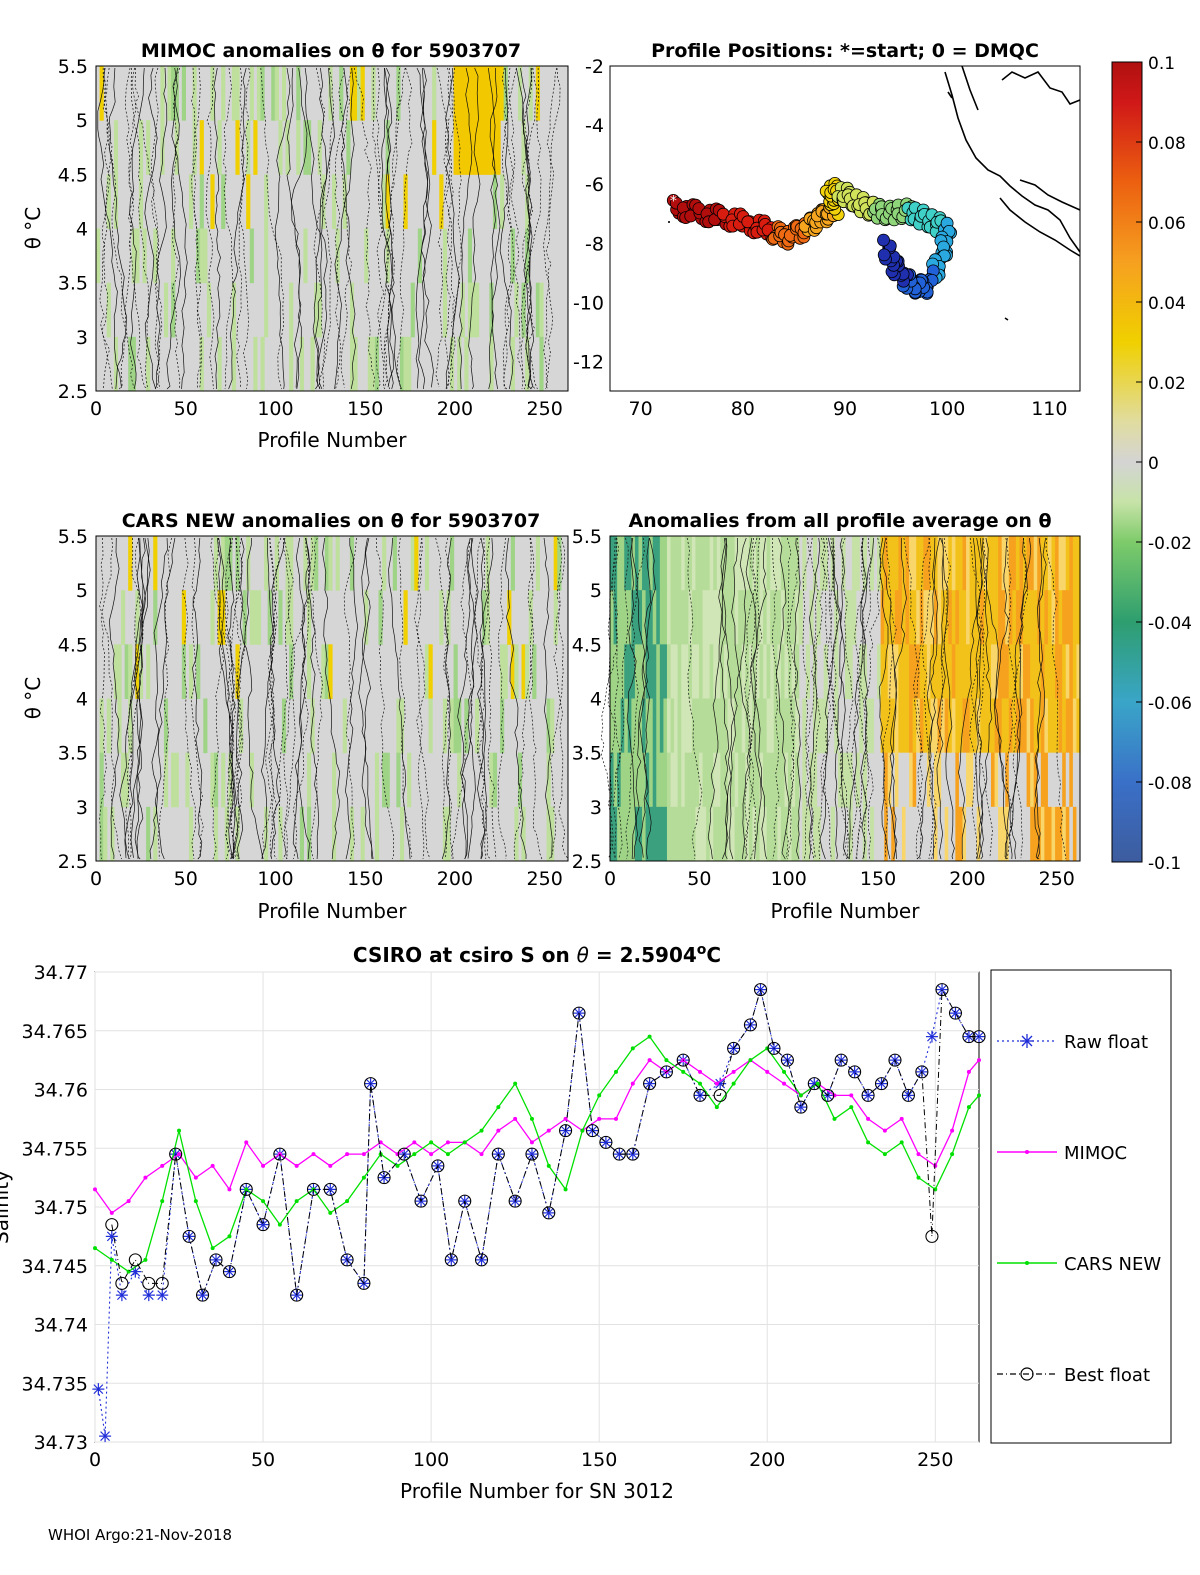  I want to click on positions-title: Profile Positions: *=start; 0 = DMQC, so click(845, 51).